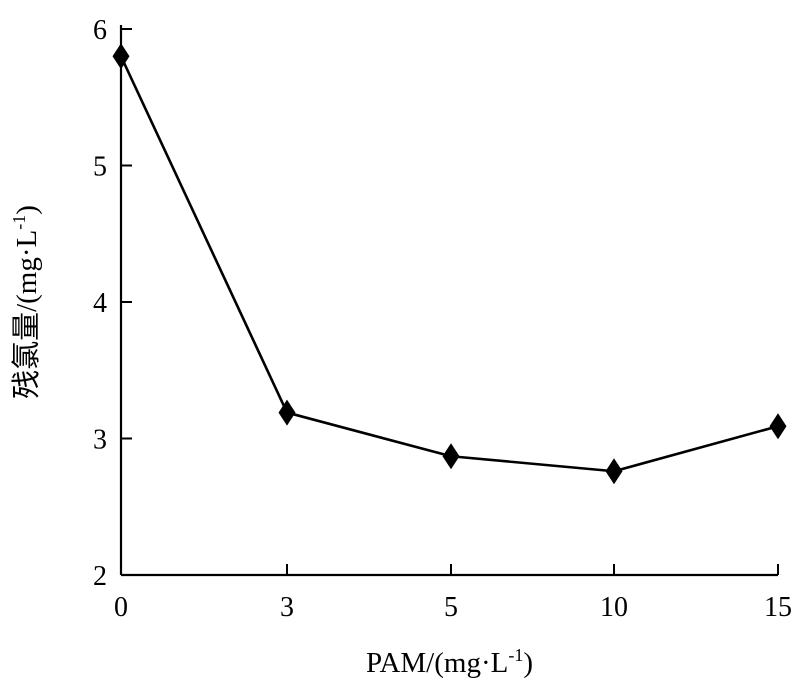  I want to click on y-tick-label: 3, so click(100, 440).